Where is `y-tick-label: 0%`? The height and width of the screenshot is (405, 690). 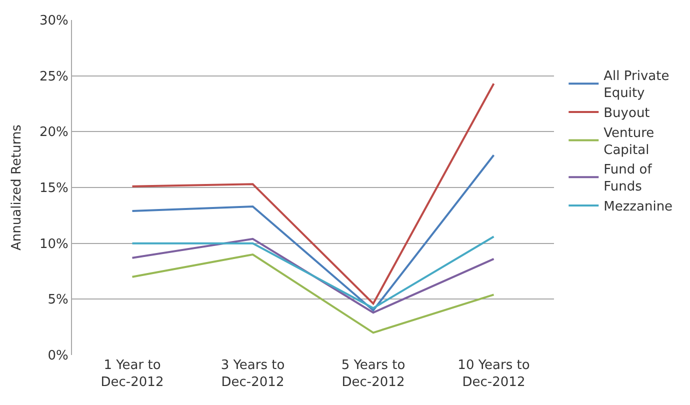 y-tick-label: 0% is located at coordinates (58, 356).